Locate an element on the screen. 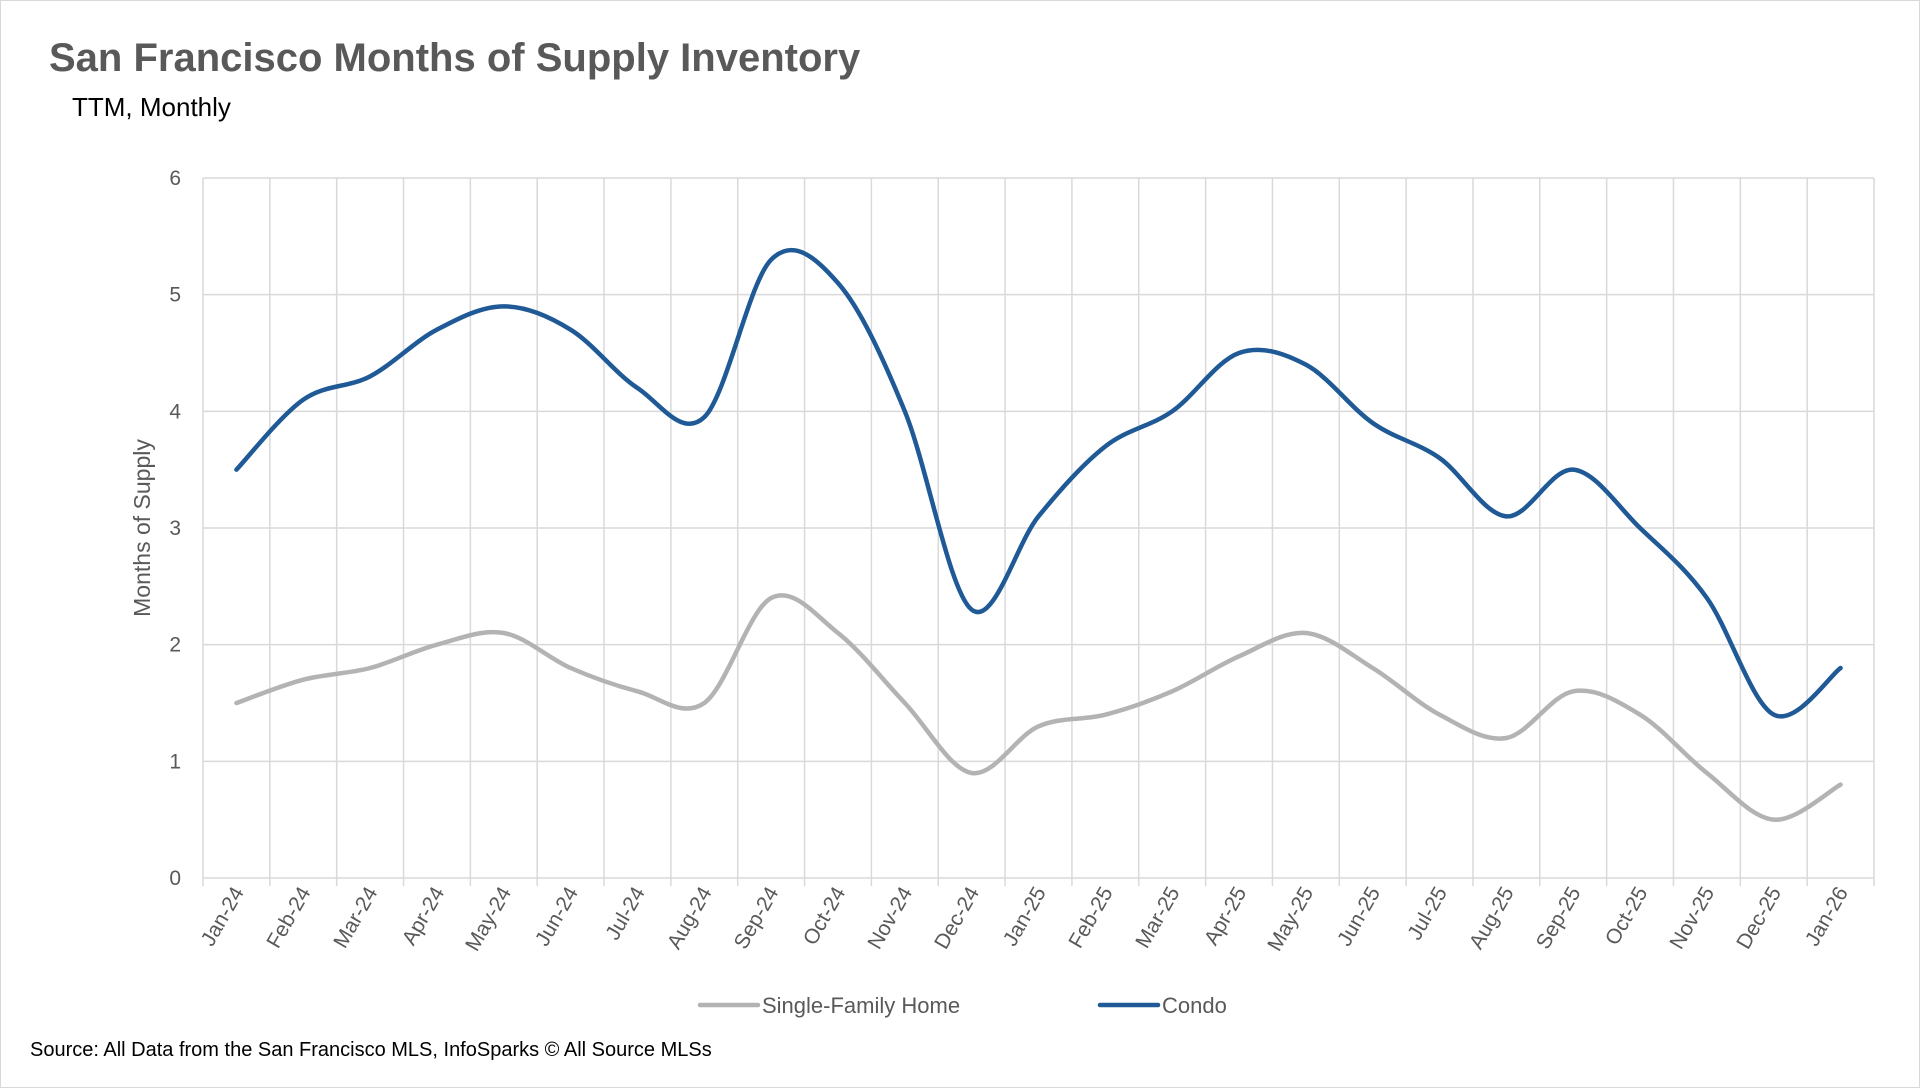 The width and height of the screenshot is (1920, 1088). y-tick-label: 4 is located at coordinates (175, 411).